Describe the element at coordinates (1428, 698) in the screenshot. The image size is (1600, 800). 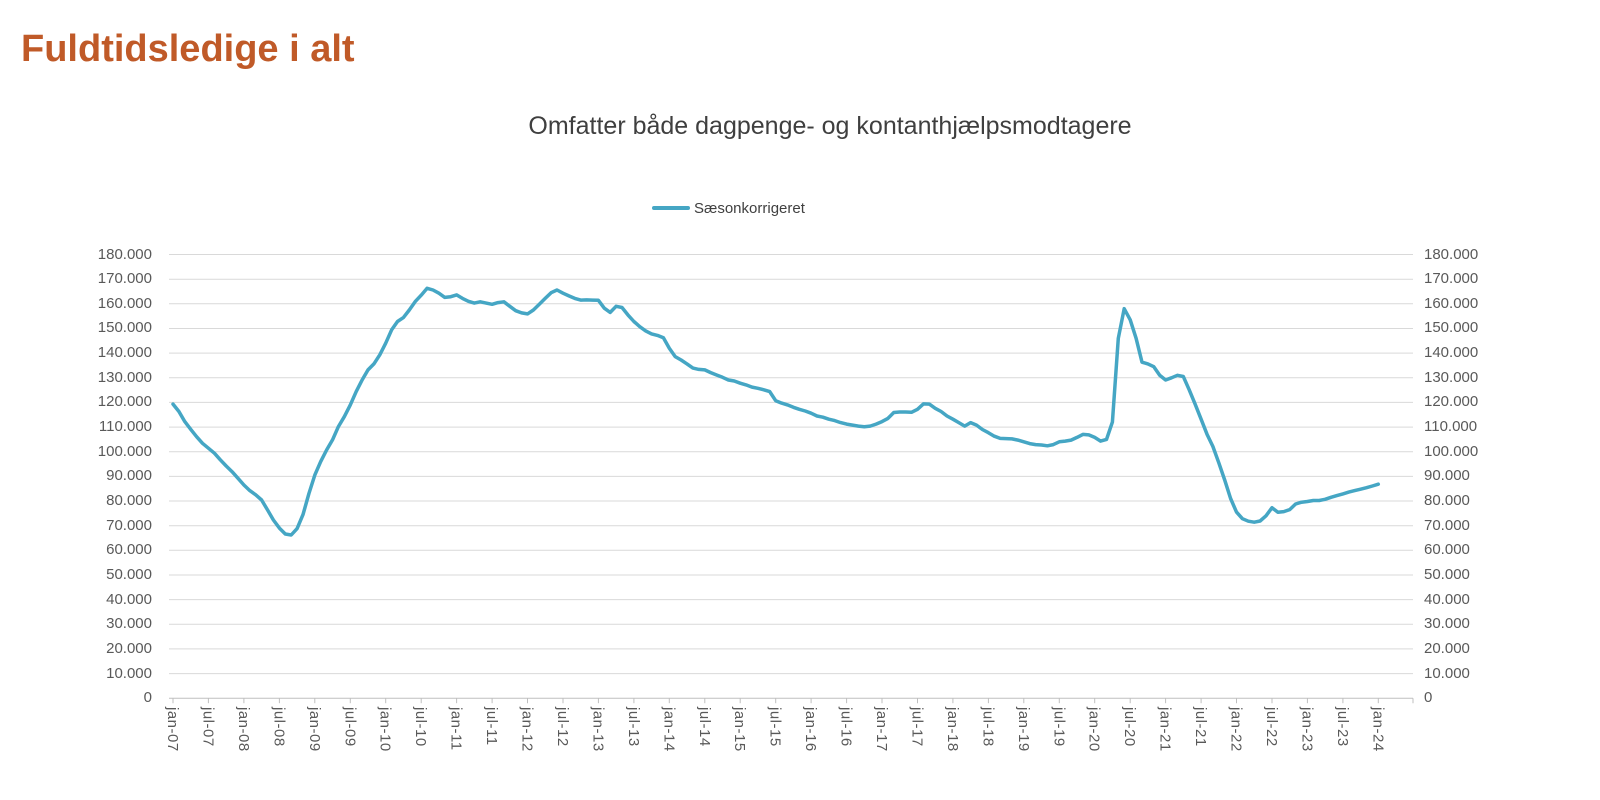
I see `y-tick-label-right: 0` at that location.